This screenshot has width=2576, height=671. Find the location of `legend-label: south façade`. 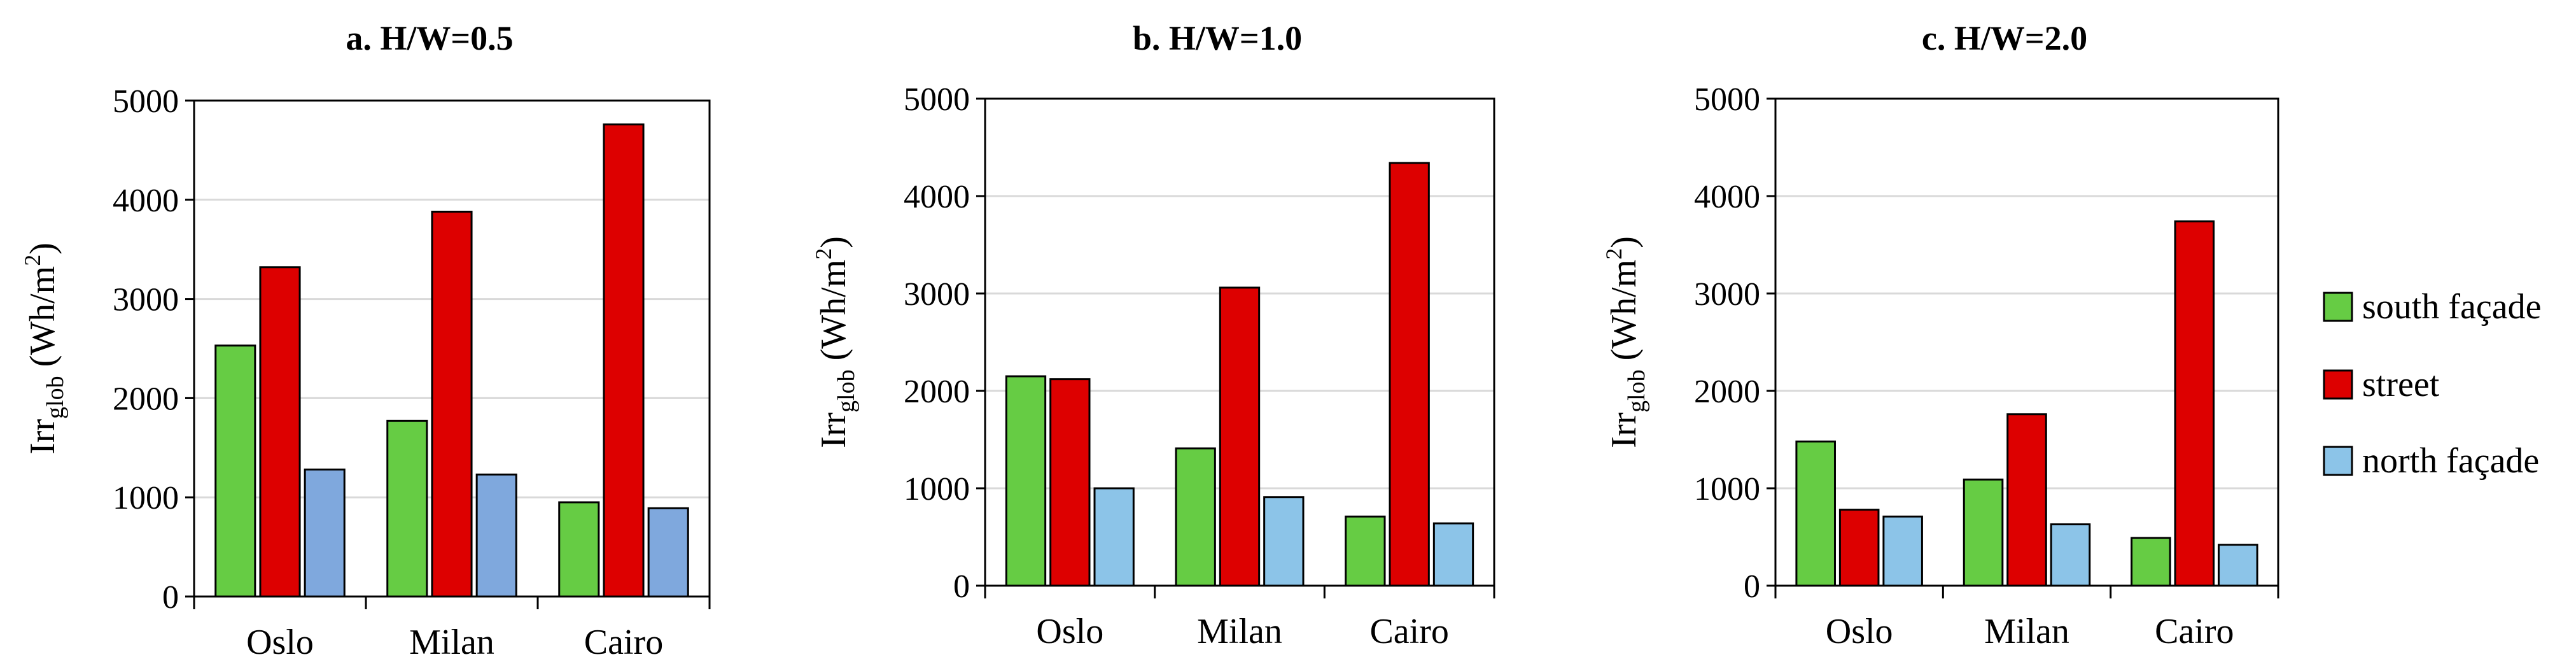

legend-label: south façade is located at coordinates (2451, 307).